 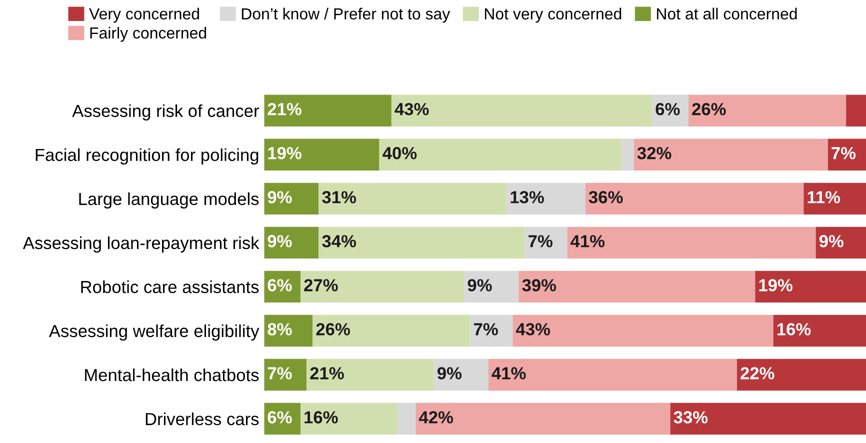 What do you see at coordinates (757, 373) in the screenshot?
I see `data-label: 22%` at bounding box center [757, 373].